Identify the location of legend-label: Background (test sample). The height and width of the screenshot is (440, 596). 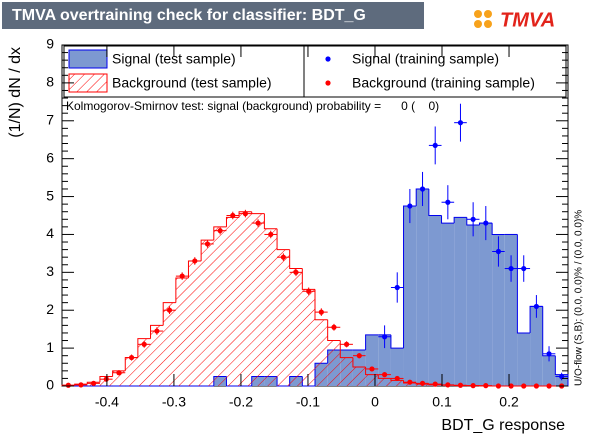
(192, 83).